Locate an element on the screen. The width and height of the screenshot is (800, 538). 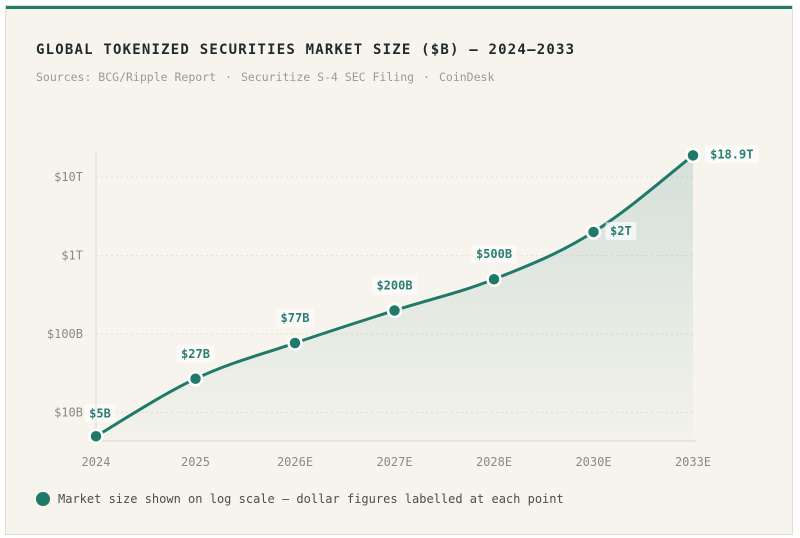
source-coindesk: CoinDesk is located at coordinates (466, 77).